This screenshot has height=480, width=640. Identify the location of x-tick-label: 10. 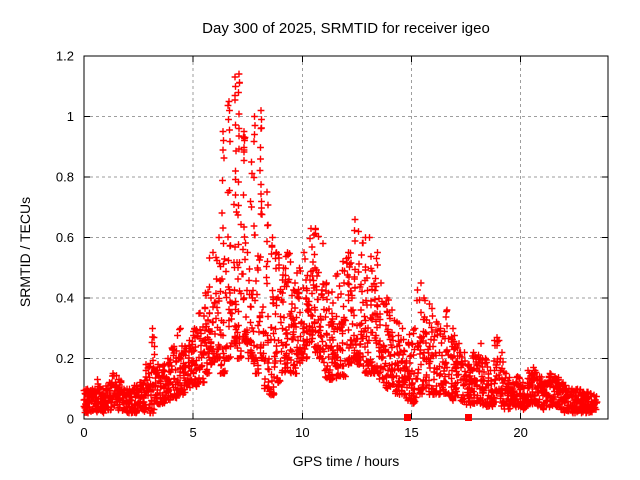
(302, 432).